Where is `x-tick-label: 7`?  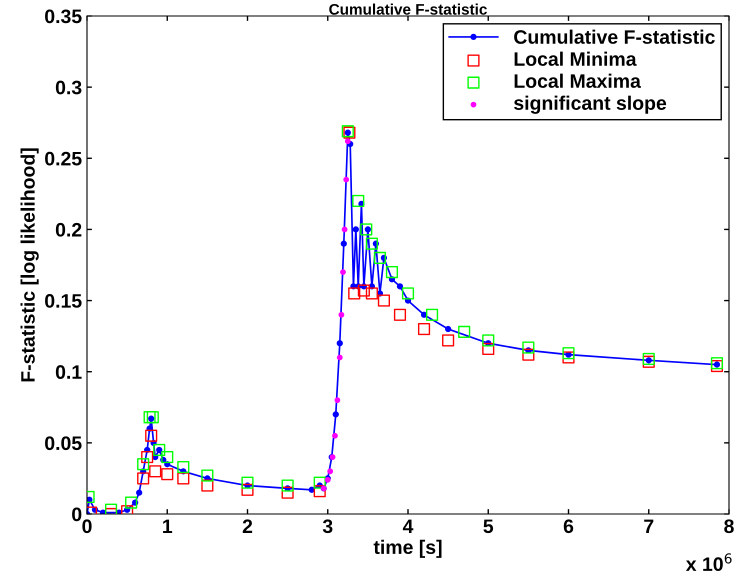
x-tick-label: 7 is located at coordinates (649, 526).